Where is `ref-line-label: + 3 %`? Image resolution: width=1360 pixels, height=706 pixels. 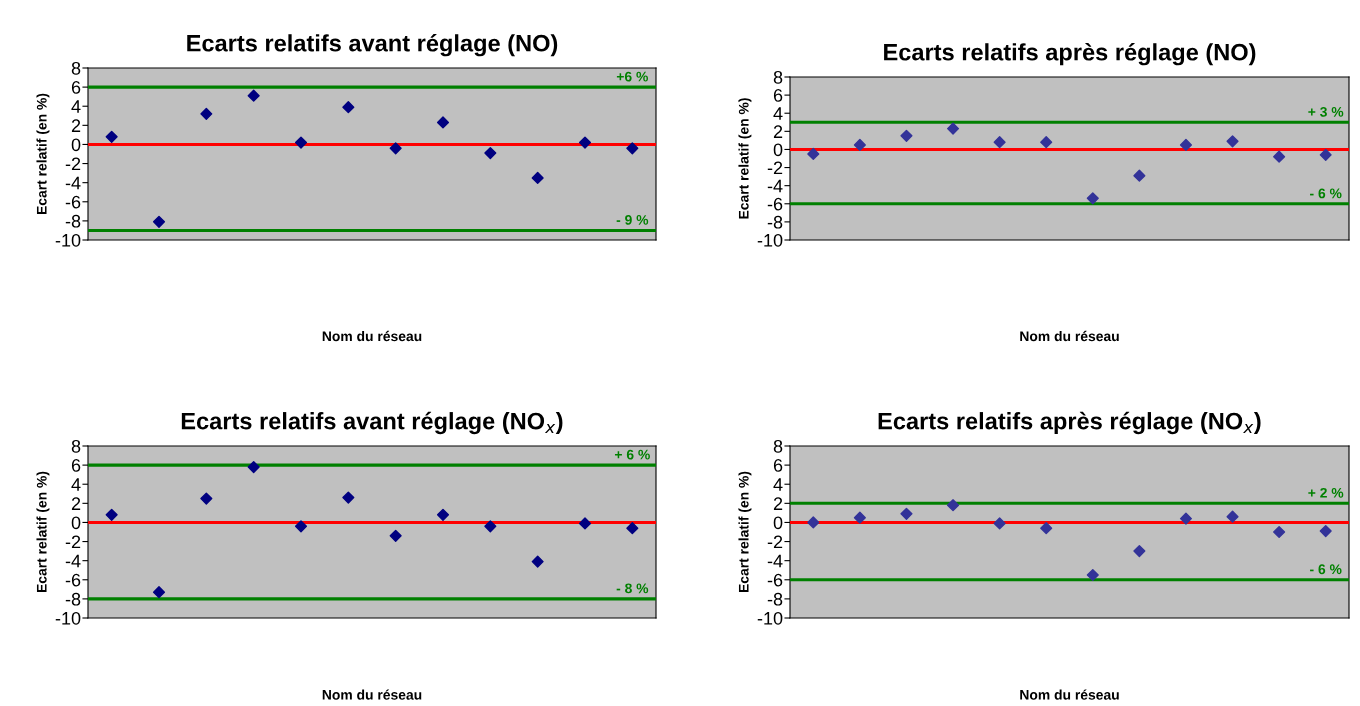
ref-line-label: + 3 % is located at coordinates (1326, 111).